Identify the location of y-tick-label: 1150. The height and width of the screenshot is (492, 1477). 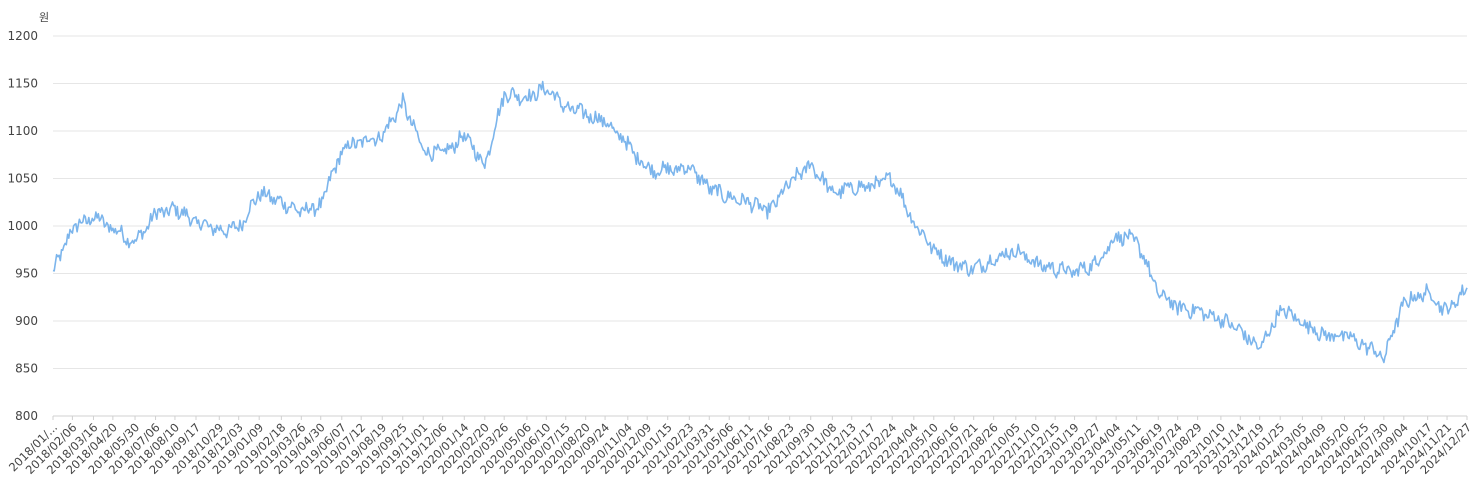
(22, 84).